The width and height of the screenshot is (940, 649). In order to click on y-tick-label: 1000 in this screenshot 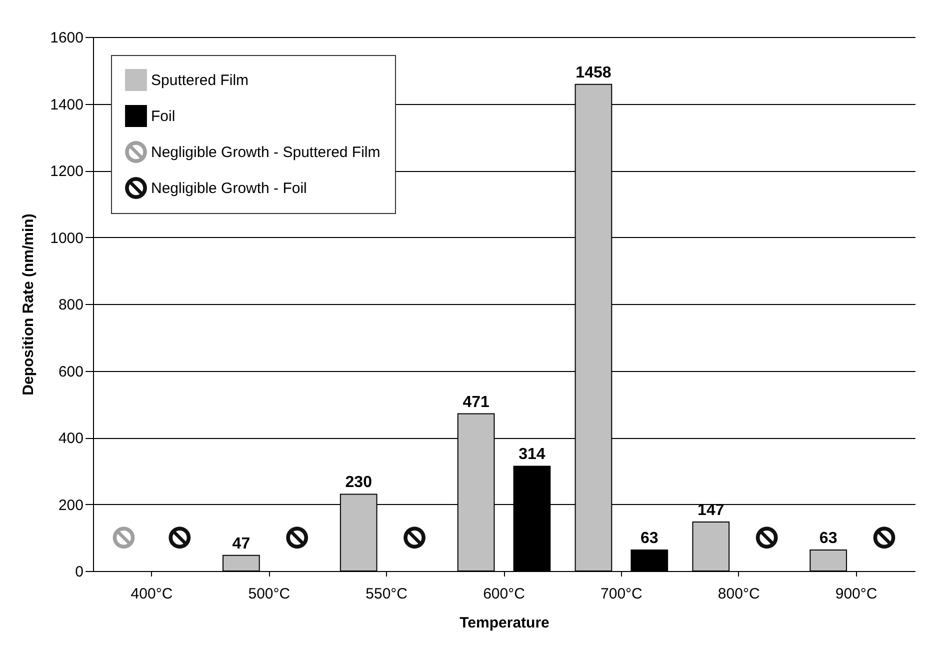, I will do `click(67, 238)`.